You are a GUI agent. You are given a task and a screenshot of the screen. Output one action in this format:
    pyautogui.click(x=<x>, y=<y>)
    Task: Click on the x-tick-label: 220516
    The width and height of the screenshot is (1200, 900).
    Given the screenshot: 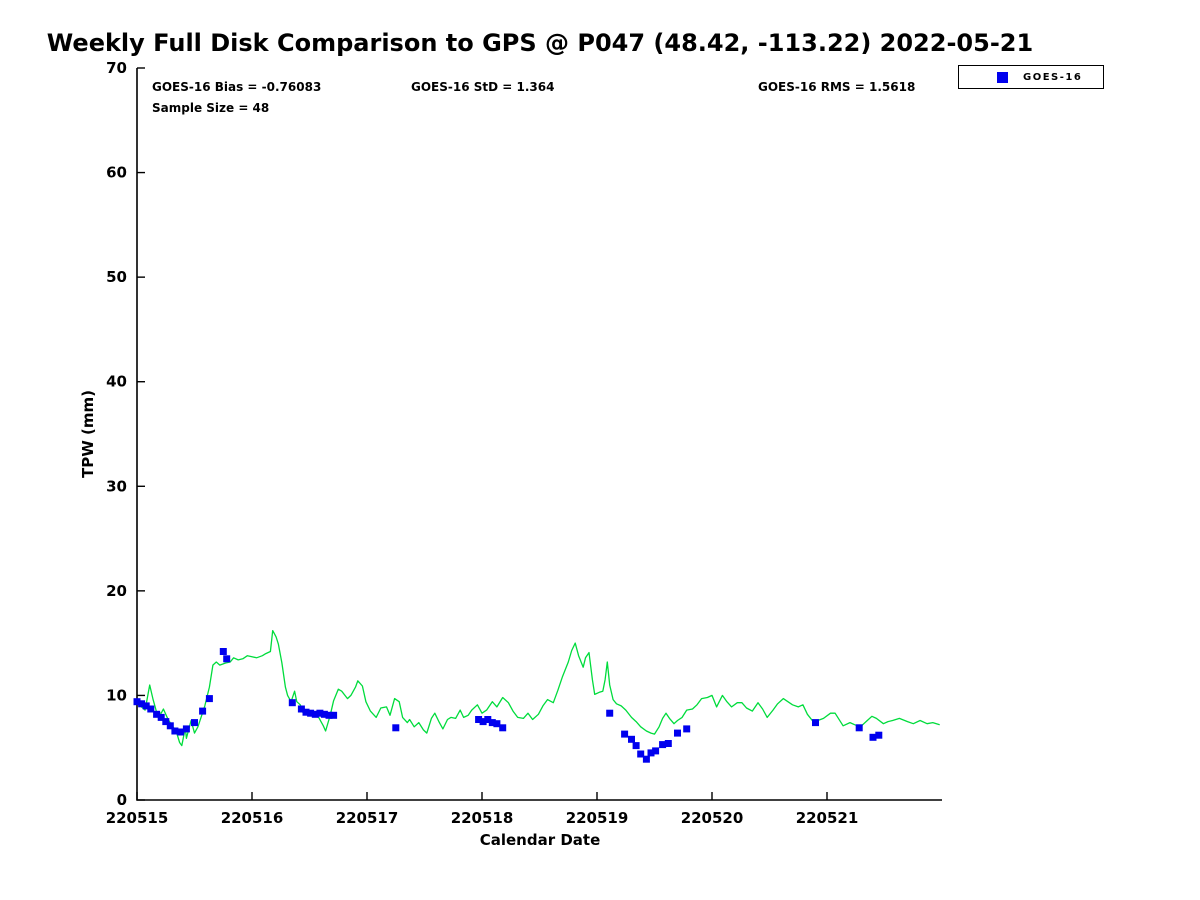 What is the action you would take?
    pyautogui.click(x=252, y=818)
    